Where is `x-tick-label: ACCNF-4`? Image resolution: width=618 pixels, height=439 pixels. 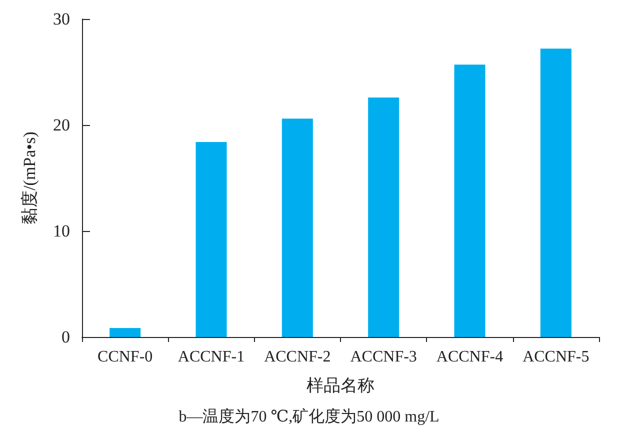 x-tick-label: ACCNF-4 is located at coordinates (470, 357).